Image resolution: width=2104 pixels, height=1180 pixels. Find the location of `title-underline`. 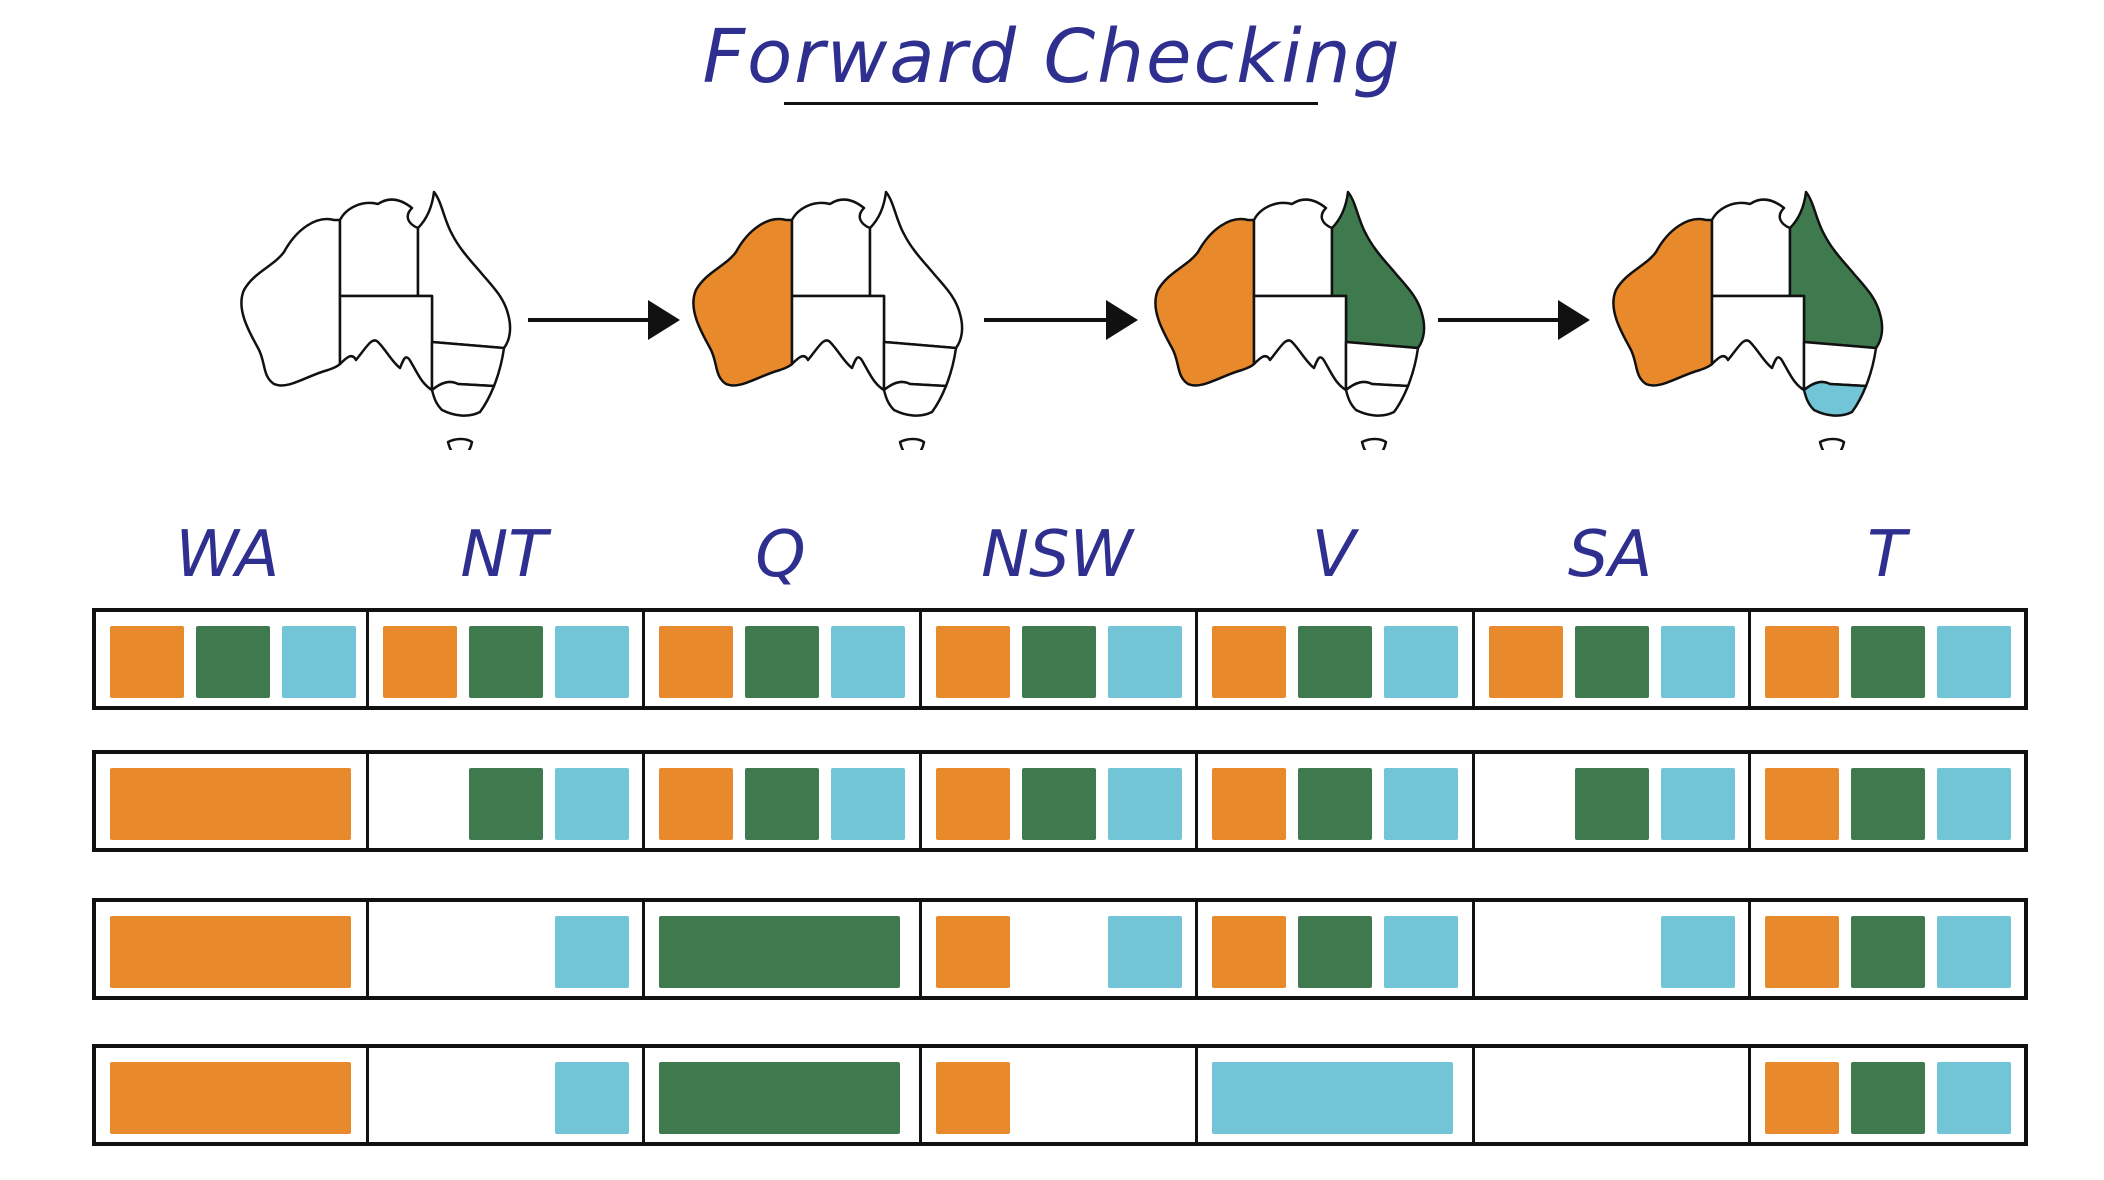

title-underline is located at coordinates (1051, 103).